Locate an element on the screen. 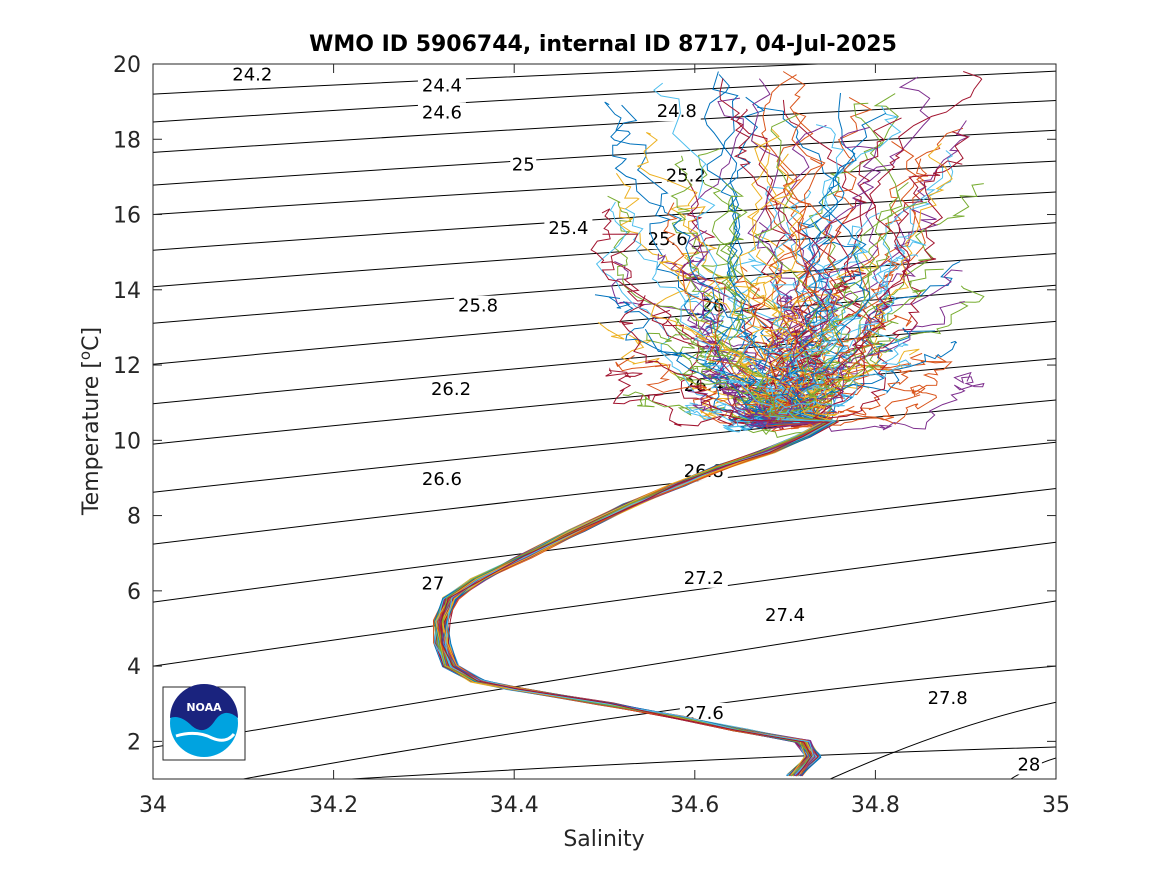 This screenshot has height=875, width=1167. contour-label: 25.4 is located at coordinates (568, 228).